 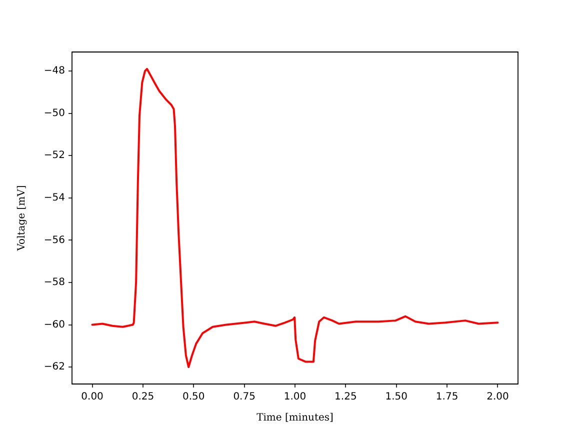 I want to click on x-tick-label: 1.00, so click(x=295, y=397).